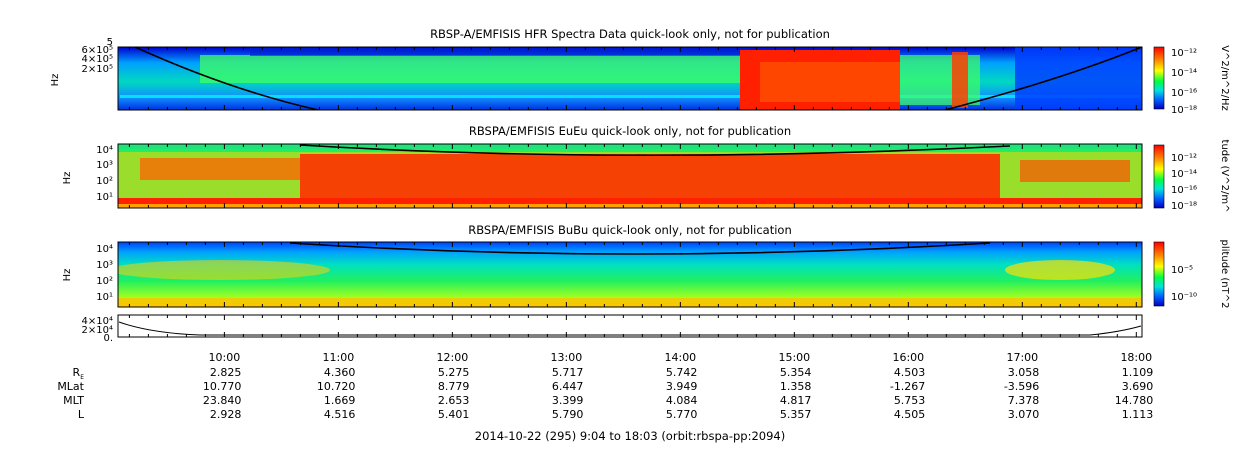 This screenshot has height=449, width=1250. Describe the element at coordinates (910, 400) in the screenshot. I see `ephemeris-value: 5.753` at that location.